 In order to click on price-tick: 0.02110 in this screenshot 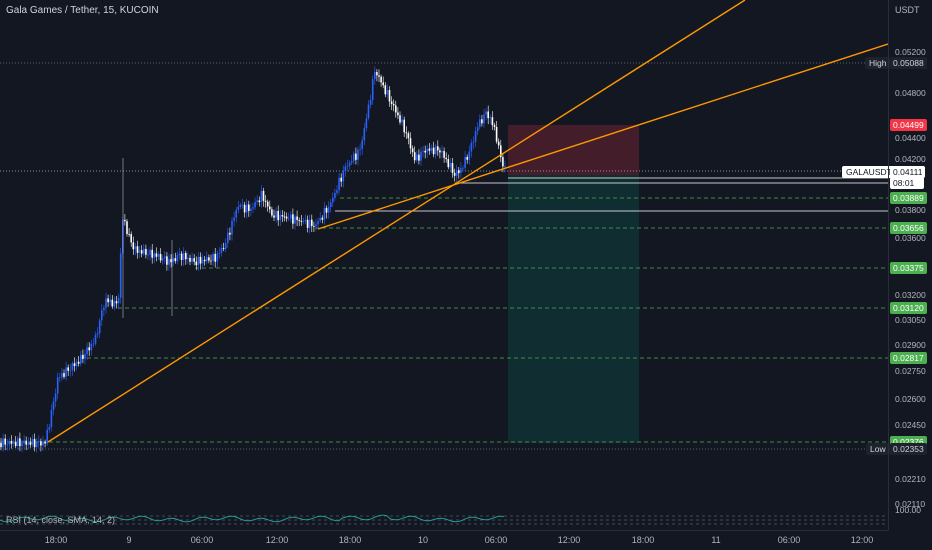, I will do `click(910, 504)`.